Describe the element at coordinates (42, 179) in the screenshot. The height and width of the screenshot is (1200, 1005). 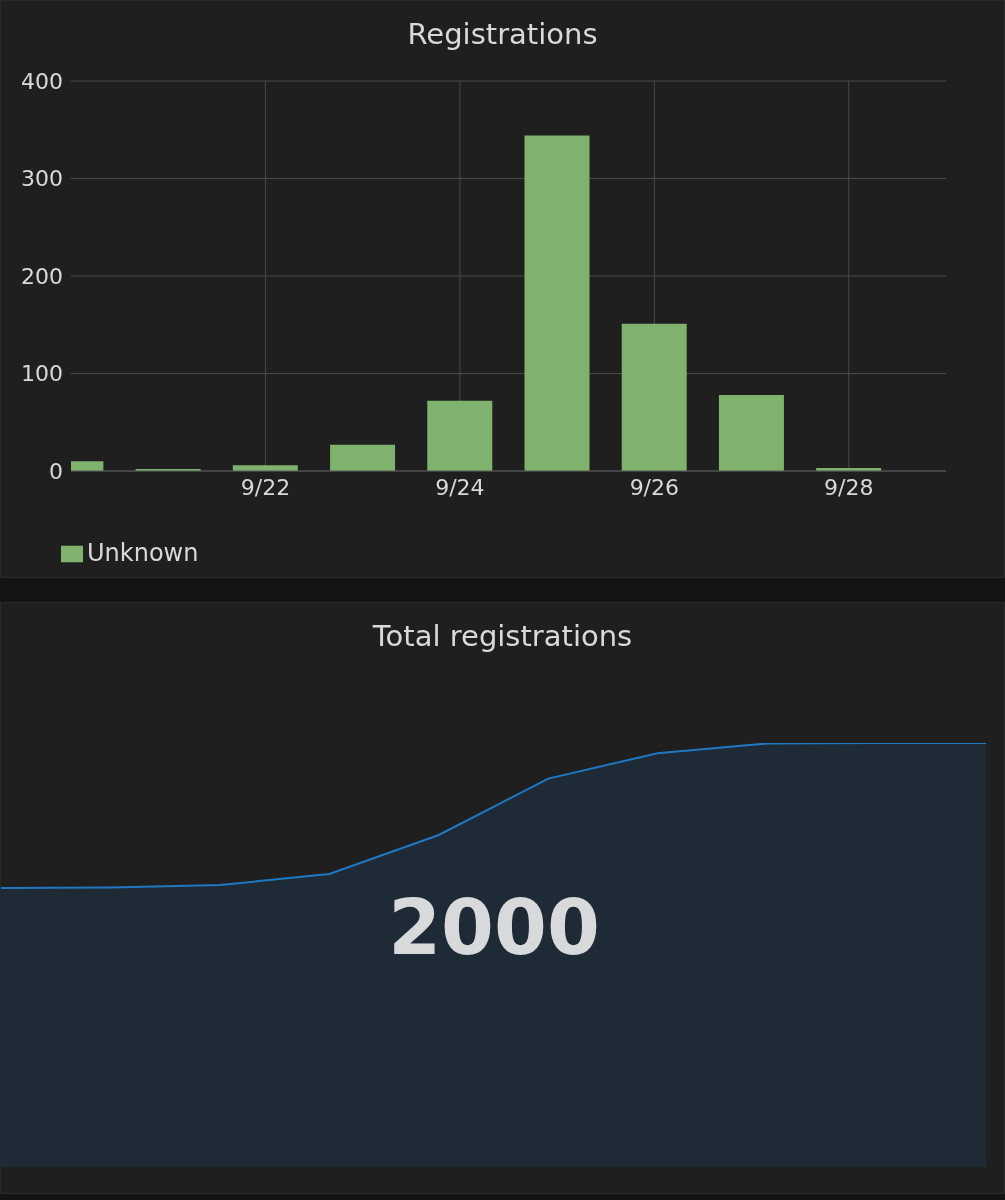
I see `y-tick-label: 300` at that location.